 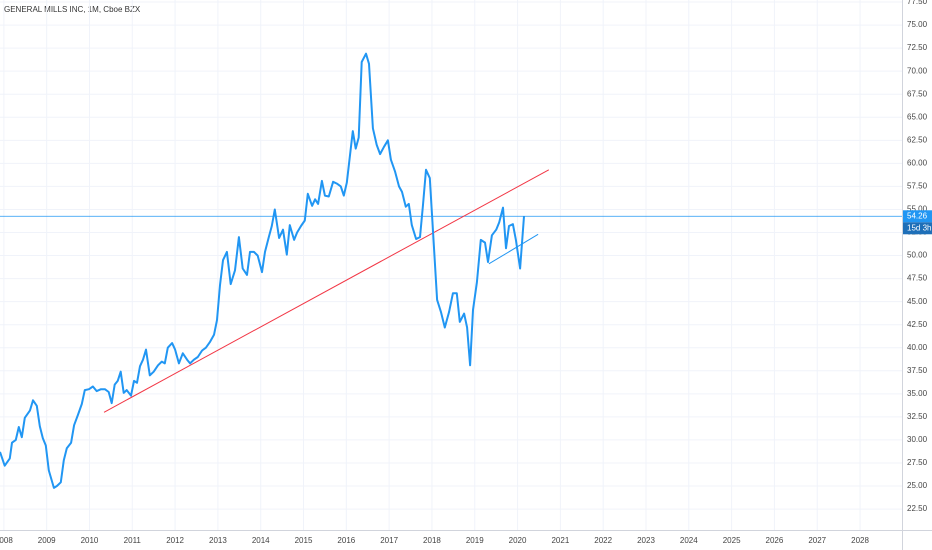 I want to click on y-tick-label: 55.00, so click(x=917, y=209).